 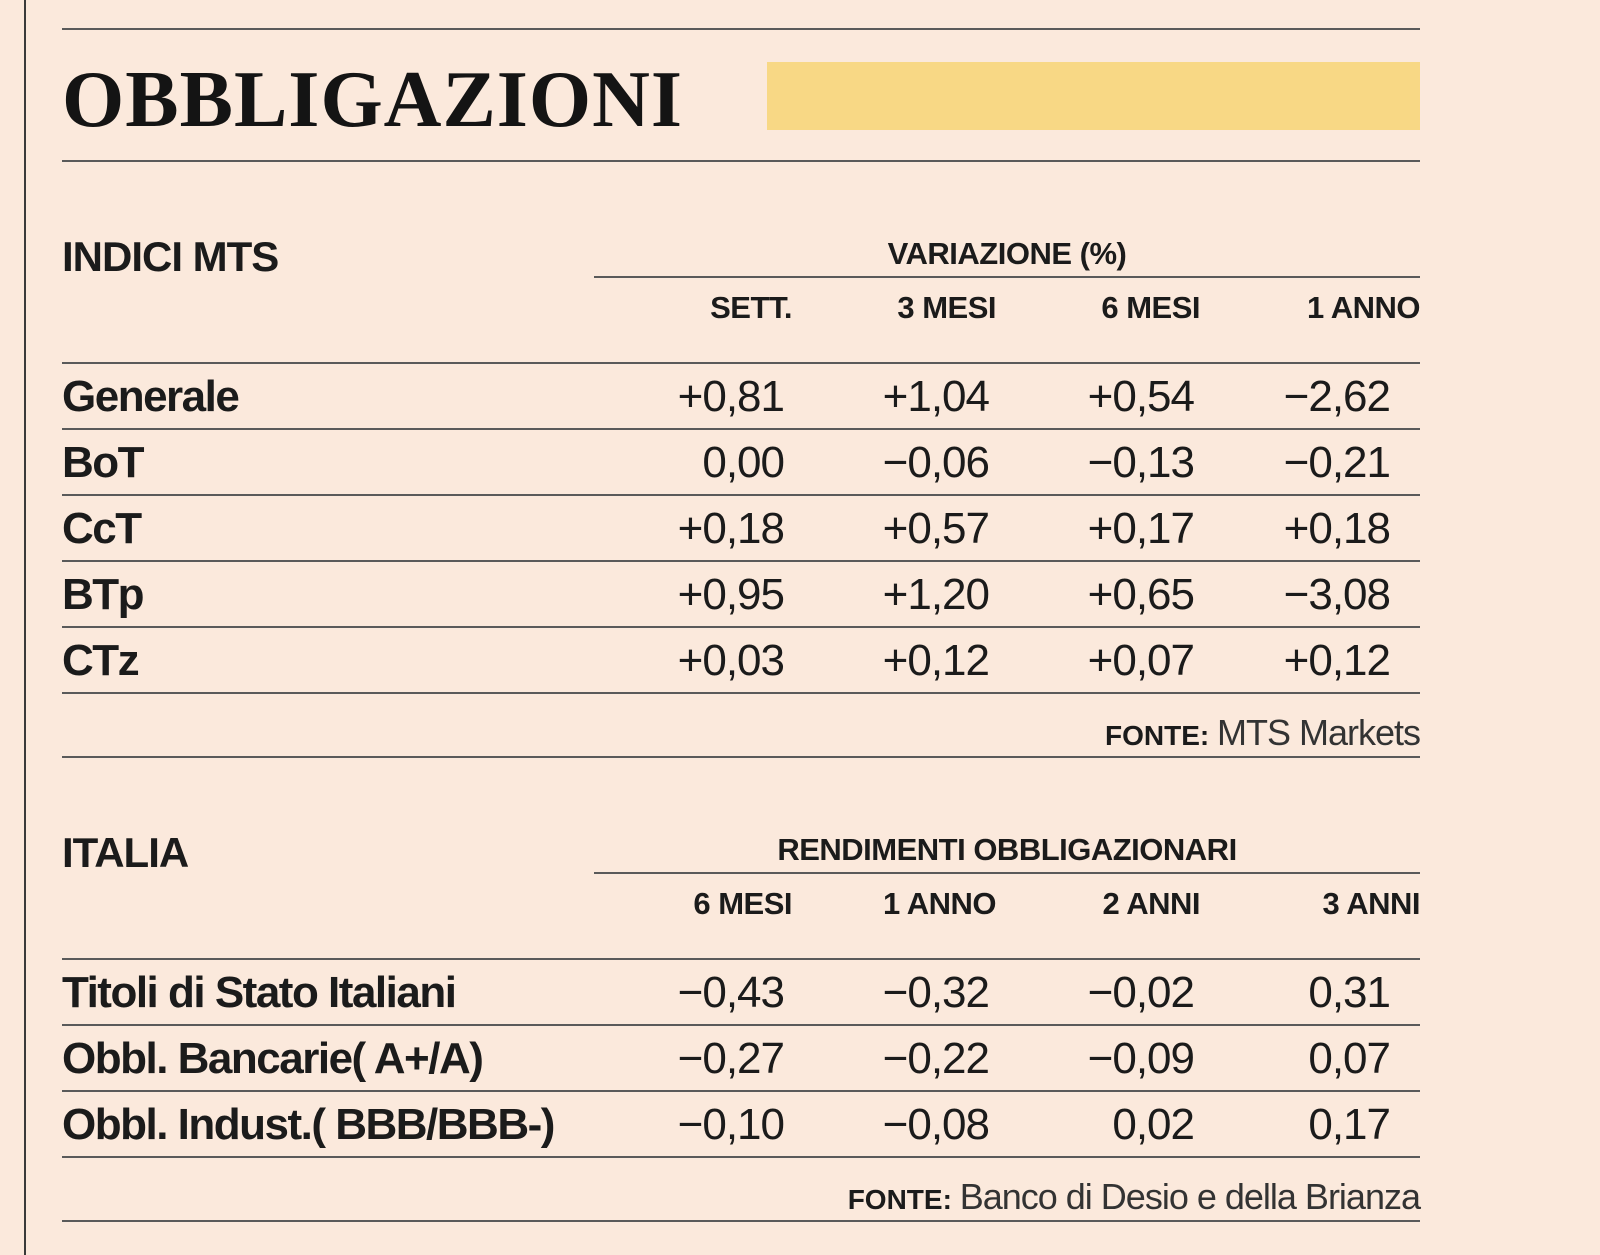 I want to click on panel-title: OBBLIGAZIONI, so click(x=373, y=100).